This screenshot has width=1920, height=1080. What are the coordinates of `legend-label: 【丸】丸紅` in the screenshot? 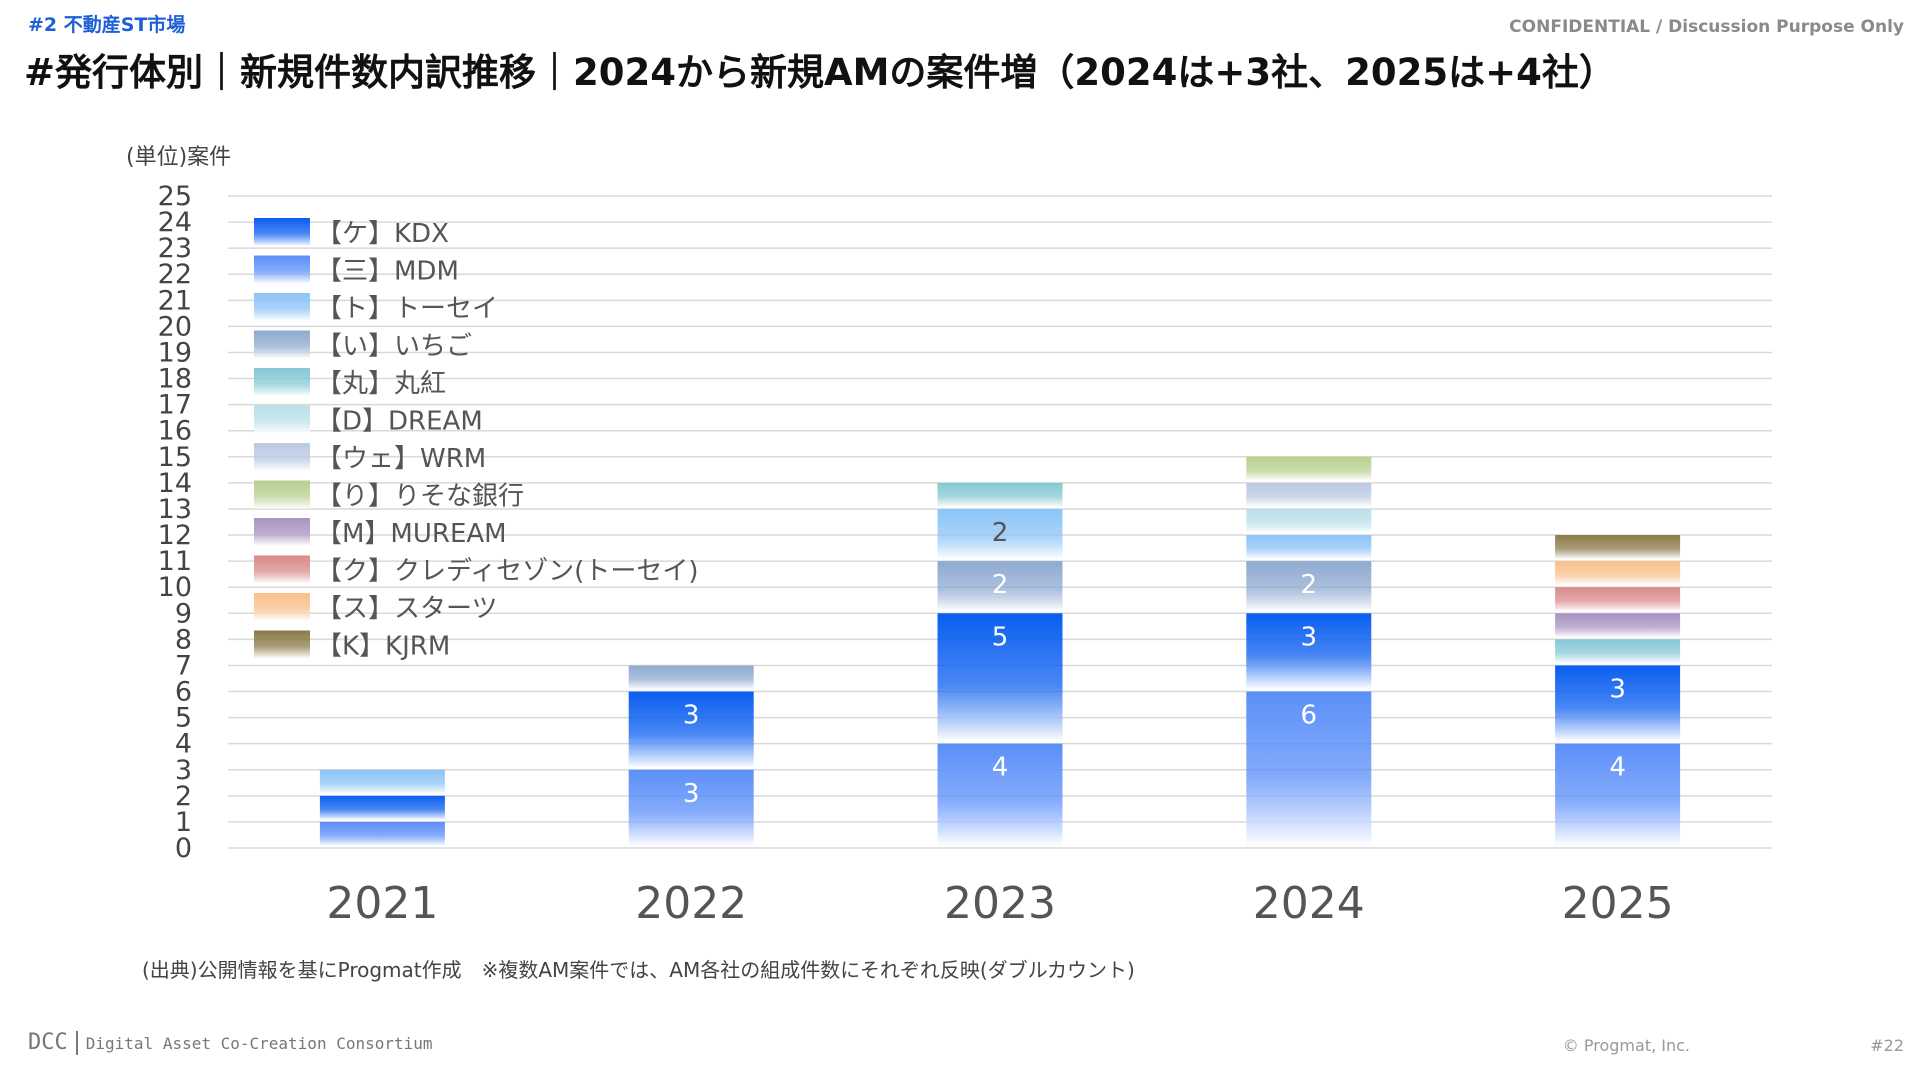 It's located at (381, 384).